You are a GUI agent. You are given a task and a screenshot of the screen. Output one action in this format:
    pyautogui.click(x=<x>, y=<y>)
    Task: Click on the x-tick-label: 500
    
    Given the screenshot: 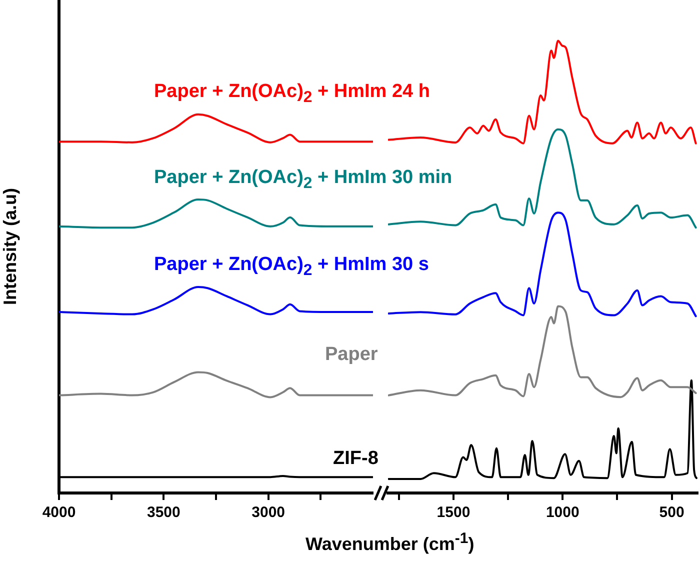 What is the action you would take?
    pyautogui.click(x=671, y=513)
    